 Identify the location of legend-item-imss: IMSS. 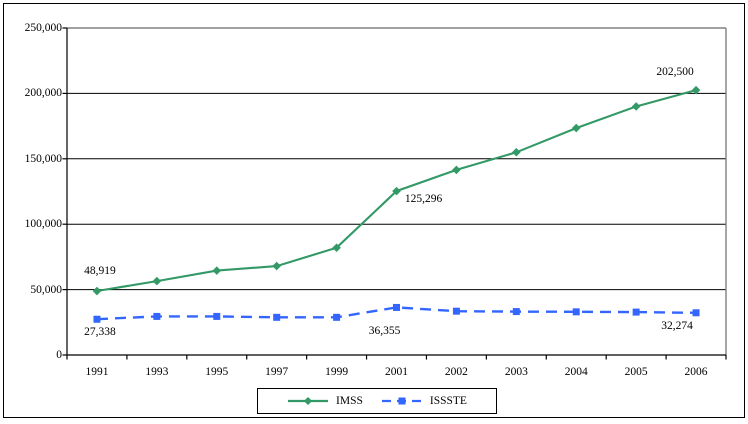
(325, 401).